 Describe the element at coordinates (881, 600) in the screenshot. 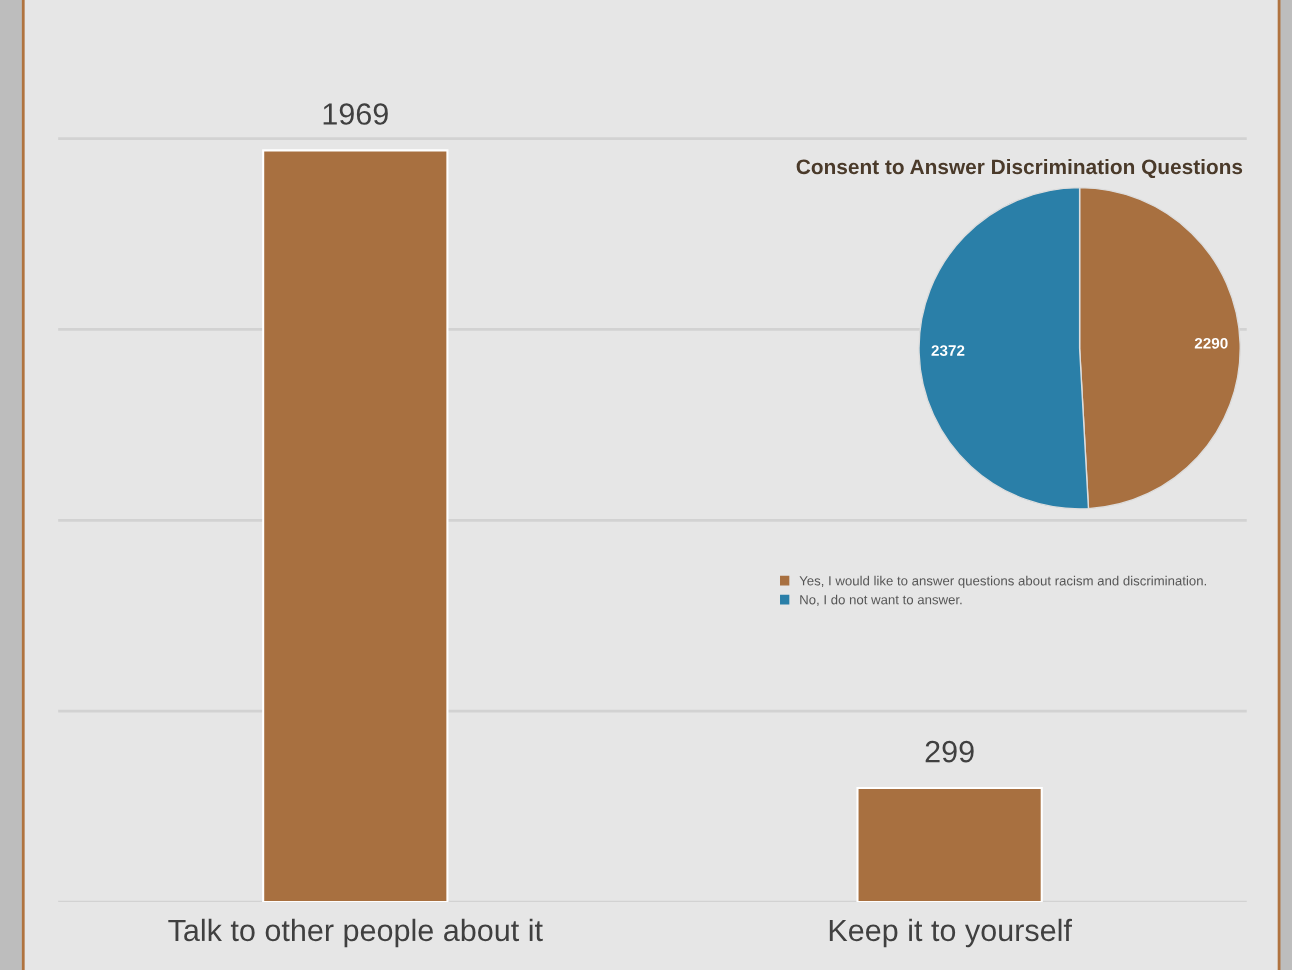

I see `legend-label: No, I do not want to answer.` at that location.